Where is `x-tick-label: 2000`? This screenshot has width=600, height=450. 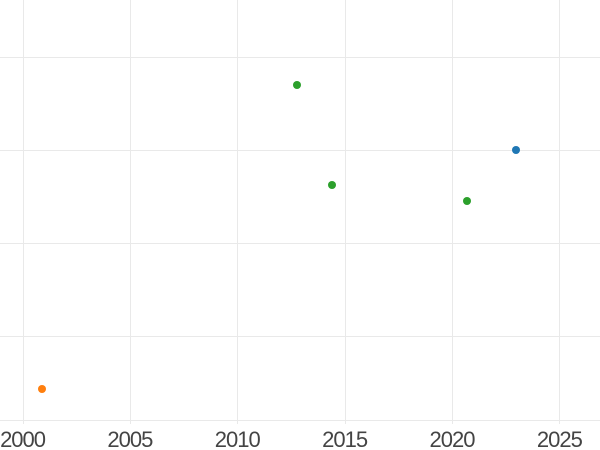 x-tick-label: 2000 is located at coordinates (23, 438).